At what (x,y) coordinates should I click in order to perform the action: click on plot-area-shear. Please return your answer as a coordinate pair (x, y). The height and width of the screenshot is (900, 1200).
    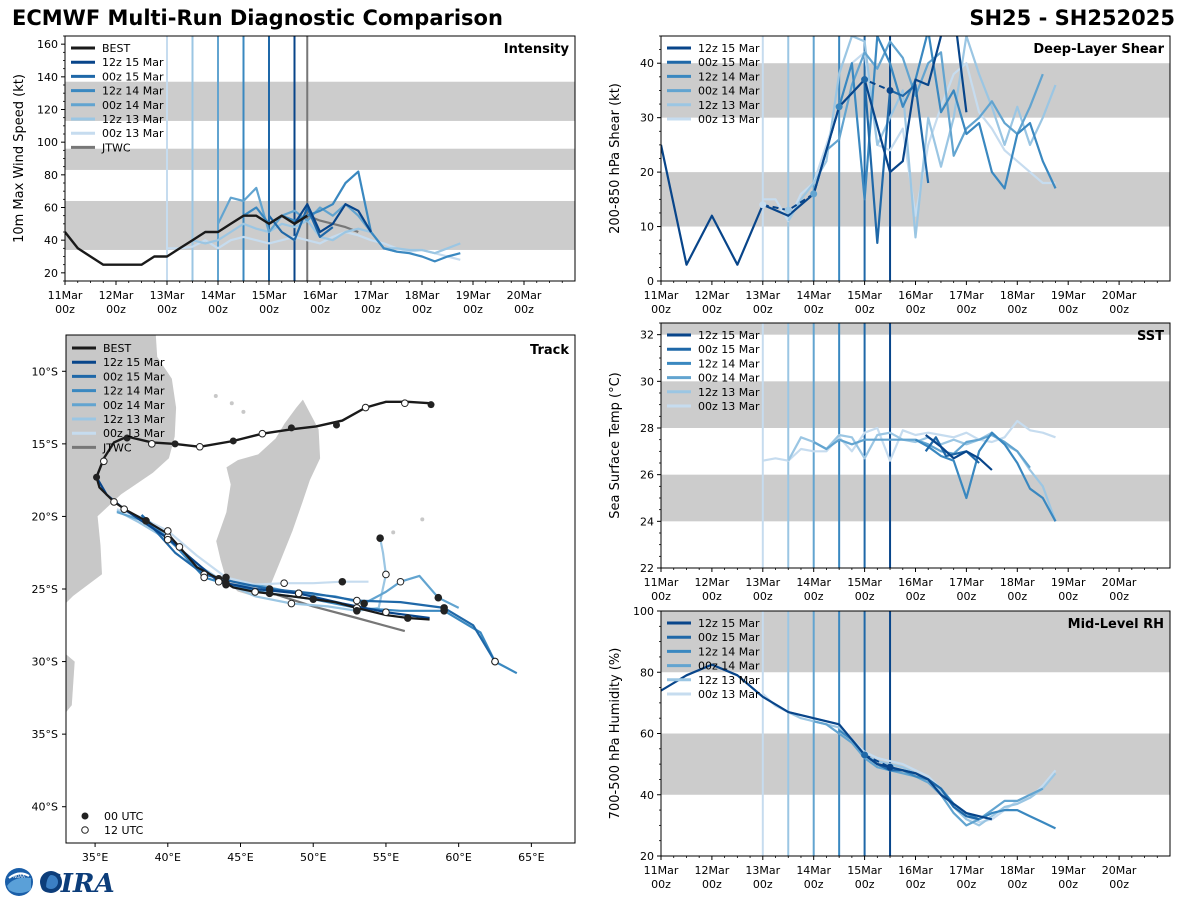
    Looking at the image, I should click on (915, 158).